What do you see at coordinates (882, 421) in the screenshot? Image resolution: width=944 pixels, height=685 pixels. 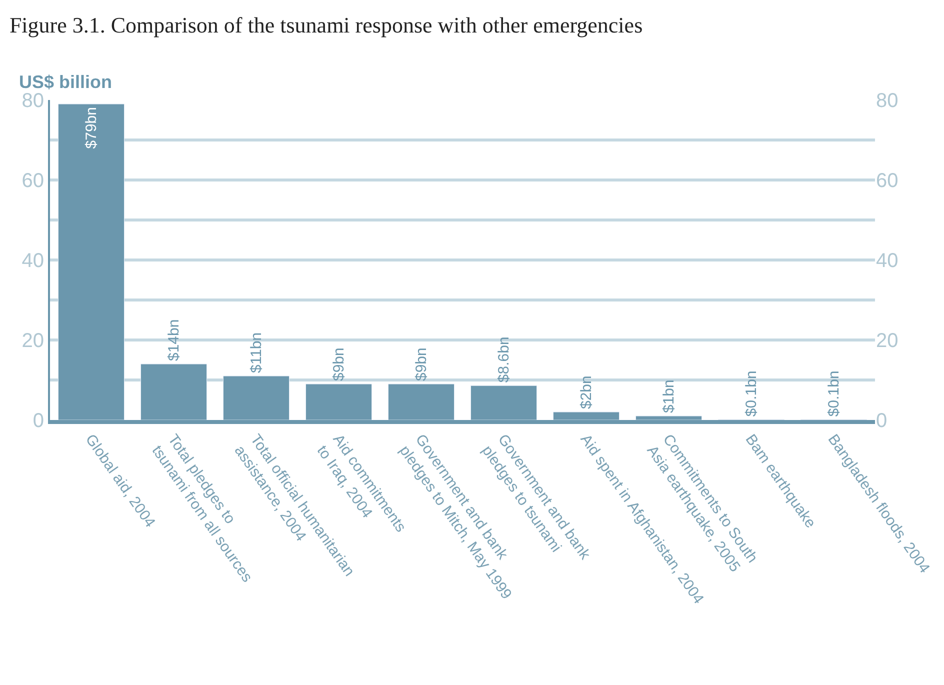 I see `y2-tick-label: 0` at bounding box center [882, 421].